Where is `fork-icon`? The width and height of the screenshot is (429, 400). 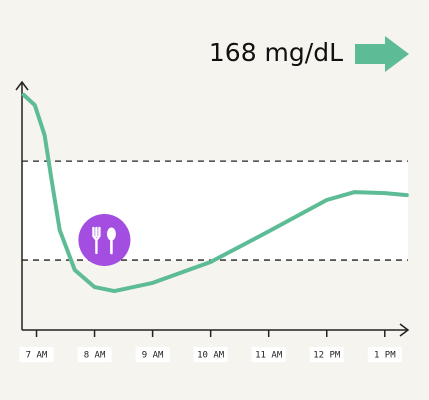 fork-icon is located at coordinates (96, 240).